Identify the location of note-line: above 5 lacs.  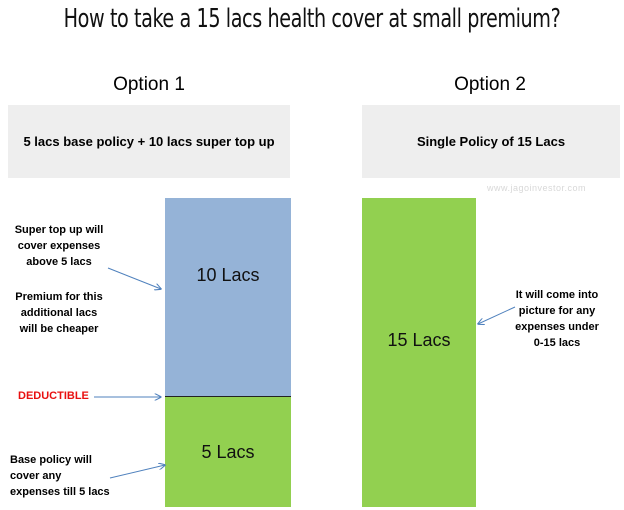
(59, 262).